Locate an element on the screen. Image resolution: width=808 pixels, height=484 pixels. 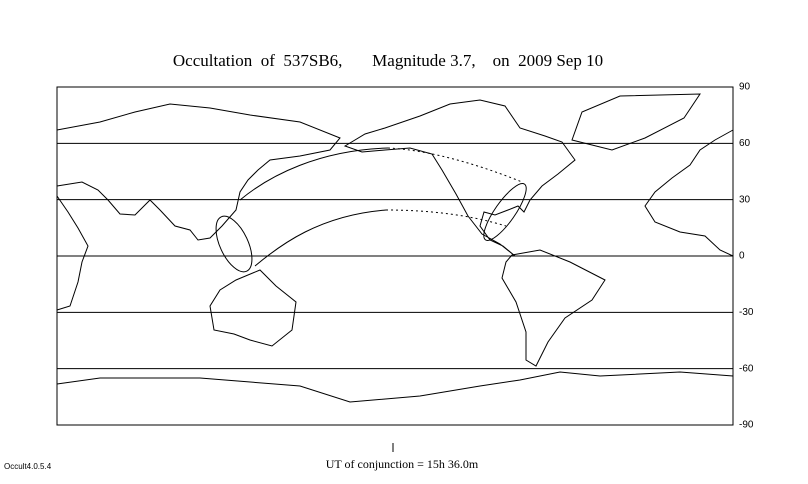
track-south-dotted is located at coordinates (446, 218).